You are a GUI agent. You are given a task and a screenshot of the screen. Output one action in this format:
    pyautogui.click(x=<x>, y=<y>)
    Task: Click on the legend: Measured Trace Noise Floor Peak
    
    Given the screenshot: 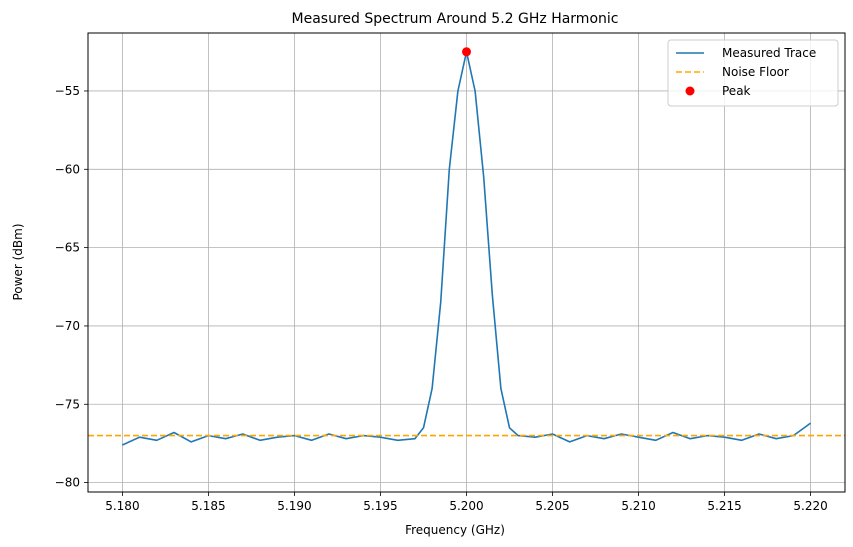 What is the action you would take?
    pyautogui.click(x=753, y=73)
    